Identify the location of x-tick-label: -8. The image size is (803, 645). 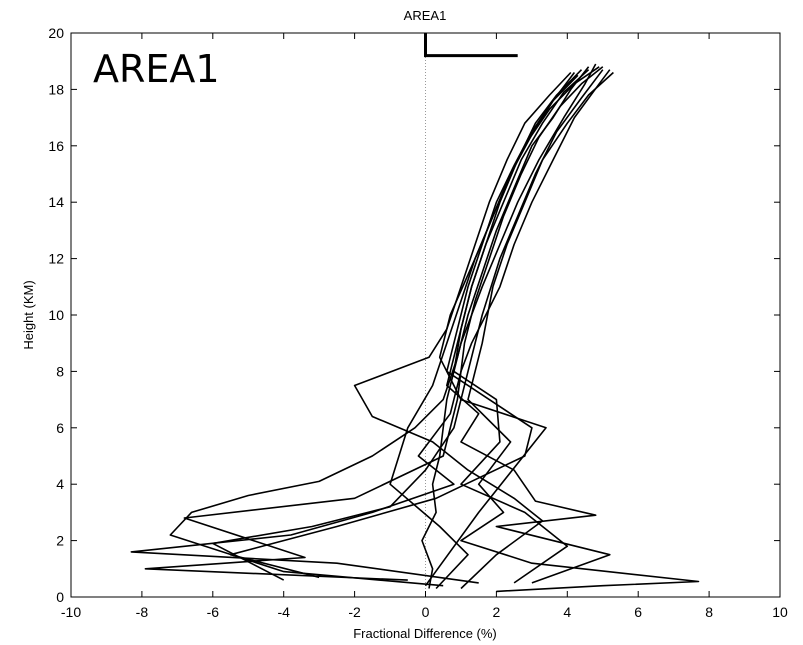
(142, 612).